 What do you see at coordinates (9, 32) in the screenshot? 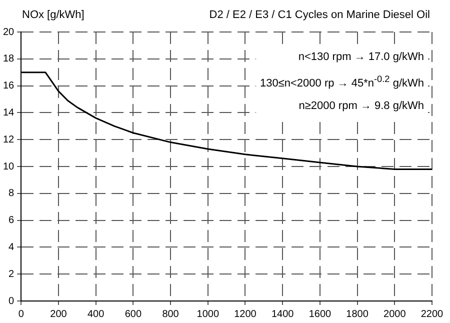
I see `y-tick-label: 20` at bounding box center [9, 32].